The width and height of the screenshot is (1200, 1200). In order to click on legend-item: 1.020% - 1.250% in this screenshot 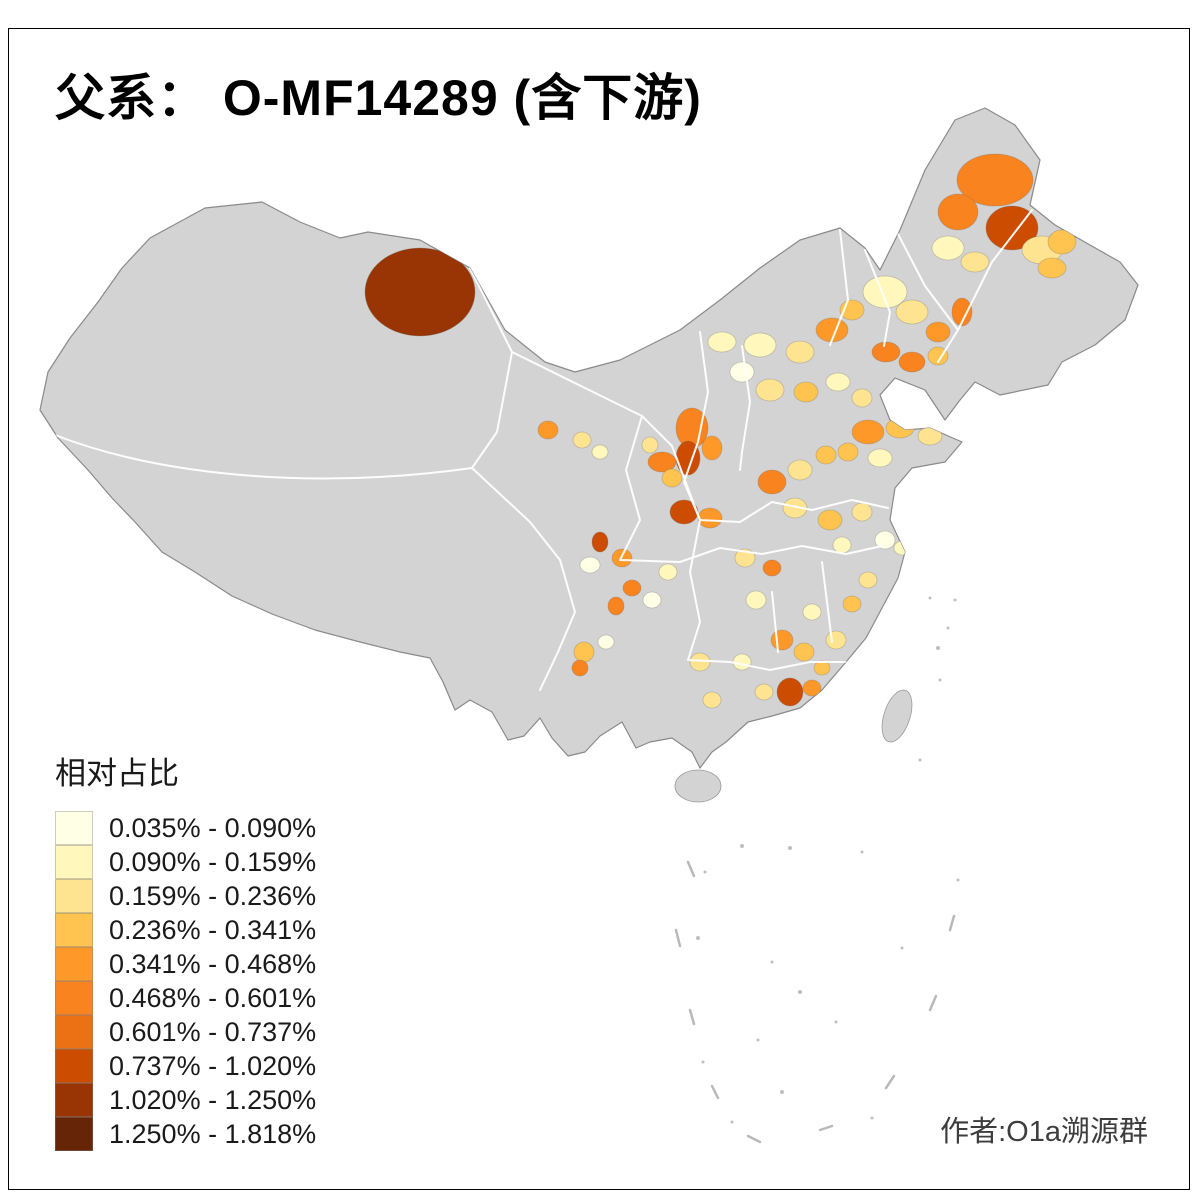, I will do `click(185, 1100)`.